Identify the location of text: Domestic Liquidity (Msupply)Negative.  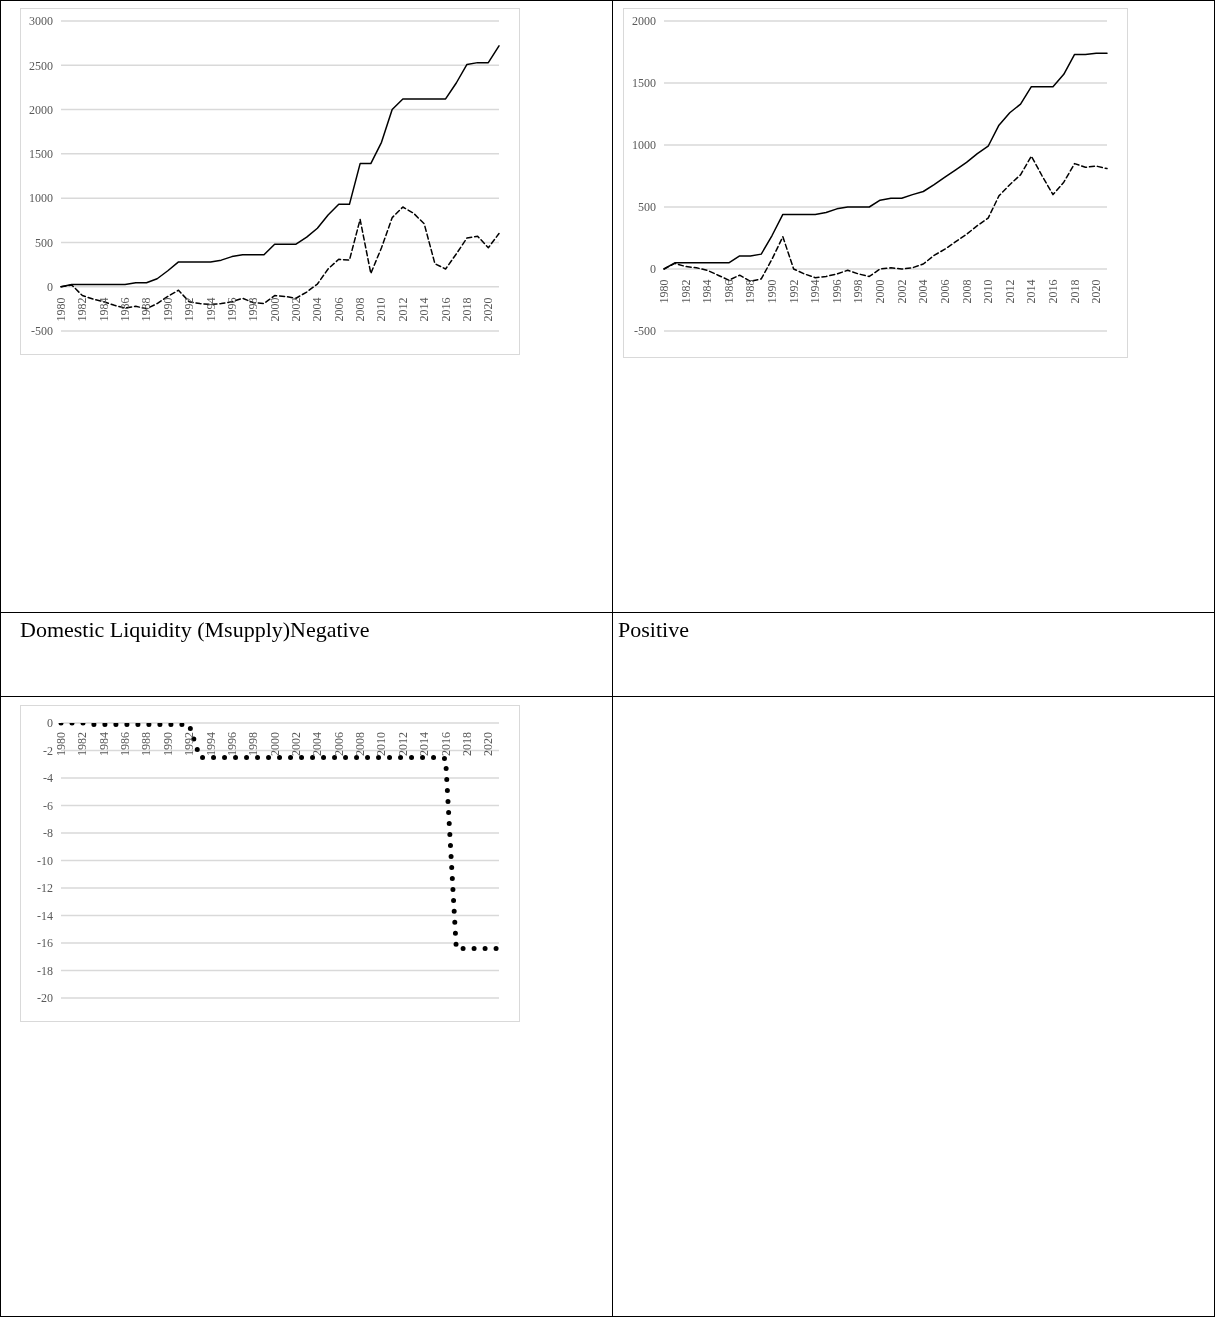
(195, 630).